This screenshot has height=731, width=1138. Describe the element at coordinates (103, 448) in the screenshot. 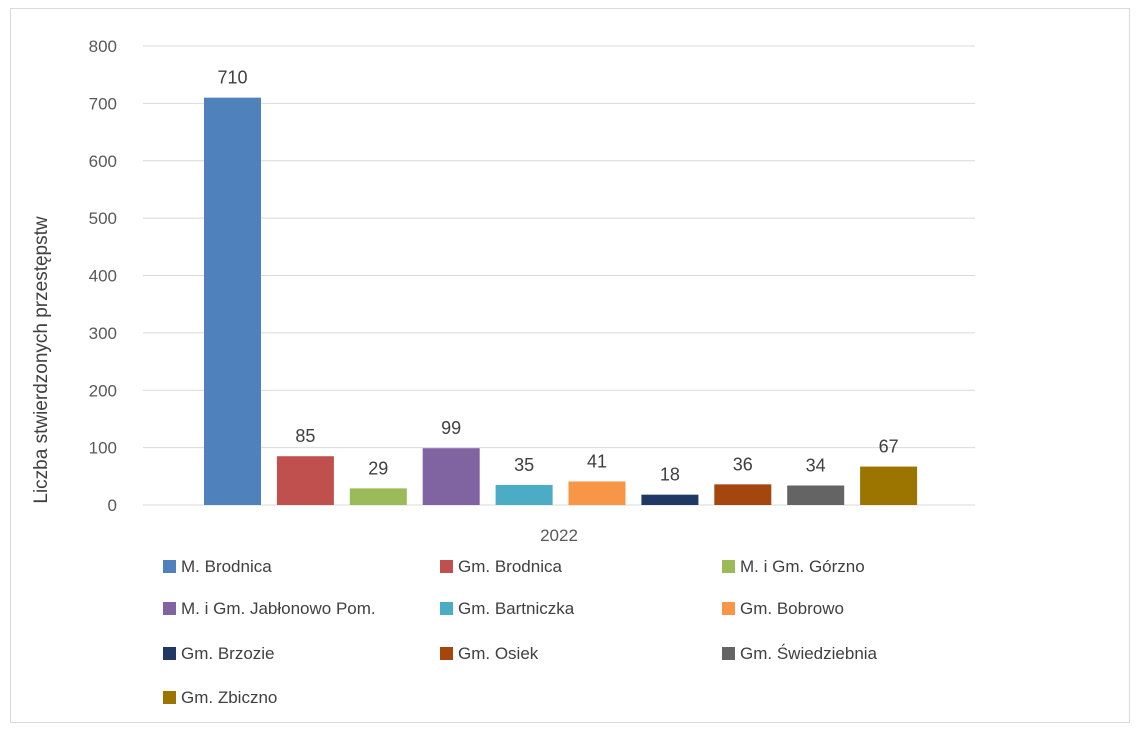

I see `y-tick-label: 100` at that location.